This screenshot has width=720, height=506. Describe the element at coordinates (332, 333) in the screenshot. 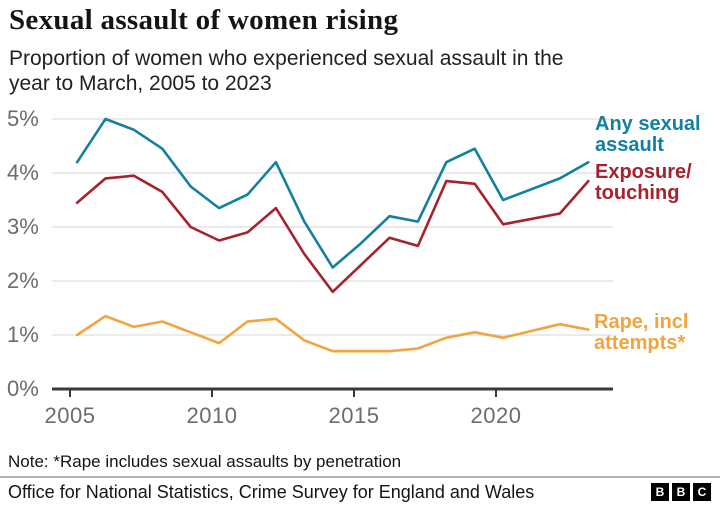

I see `series-line-rape-incl-attempts-` at that location.